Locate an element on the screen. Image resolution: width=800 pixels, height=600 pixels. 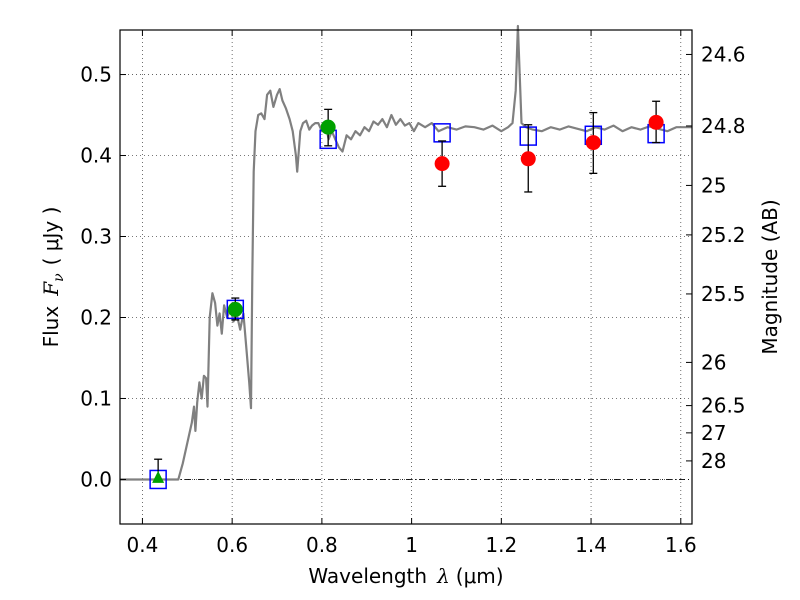
y-axis-label-unit: ( μJy ) is located at coordinates (51, 236).